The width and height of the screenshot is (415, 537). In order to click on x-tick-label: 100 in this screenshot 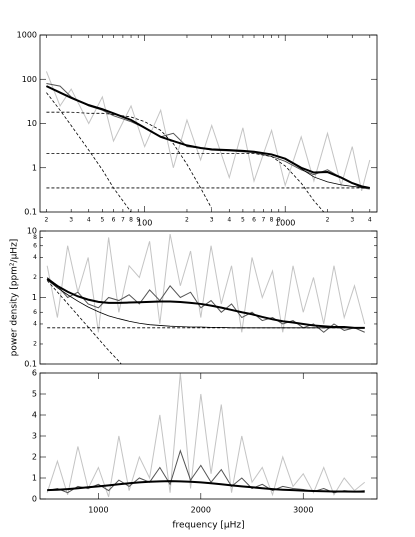, I will do `click(144, 223)`.